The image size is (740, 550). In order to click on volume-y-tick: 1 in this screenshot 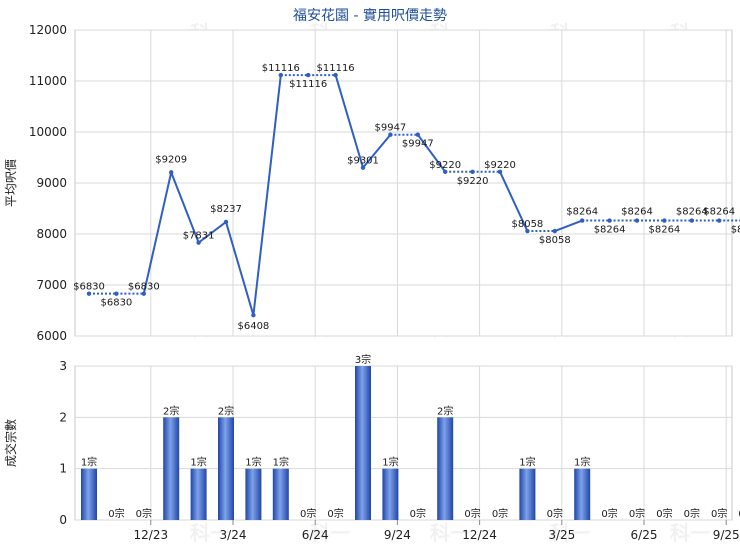, I will do `click(63, 469)`.